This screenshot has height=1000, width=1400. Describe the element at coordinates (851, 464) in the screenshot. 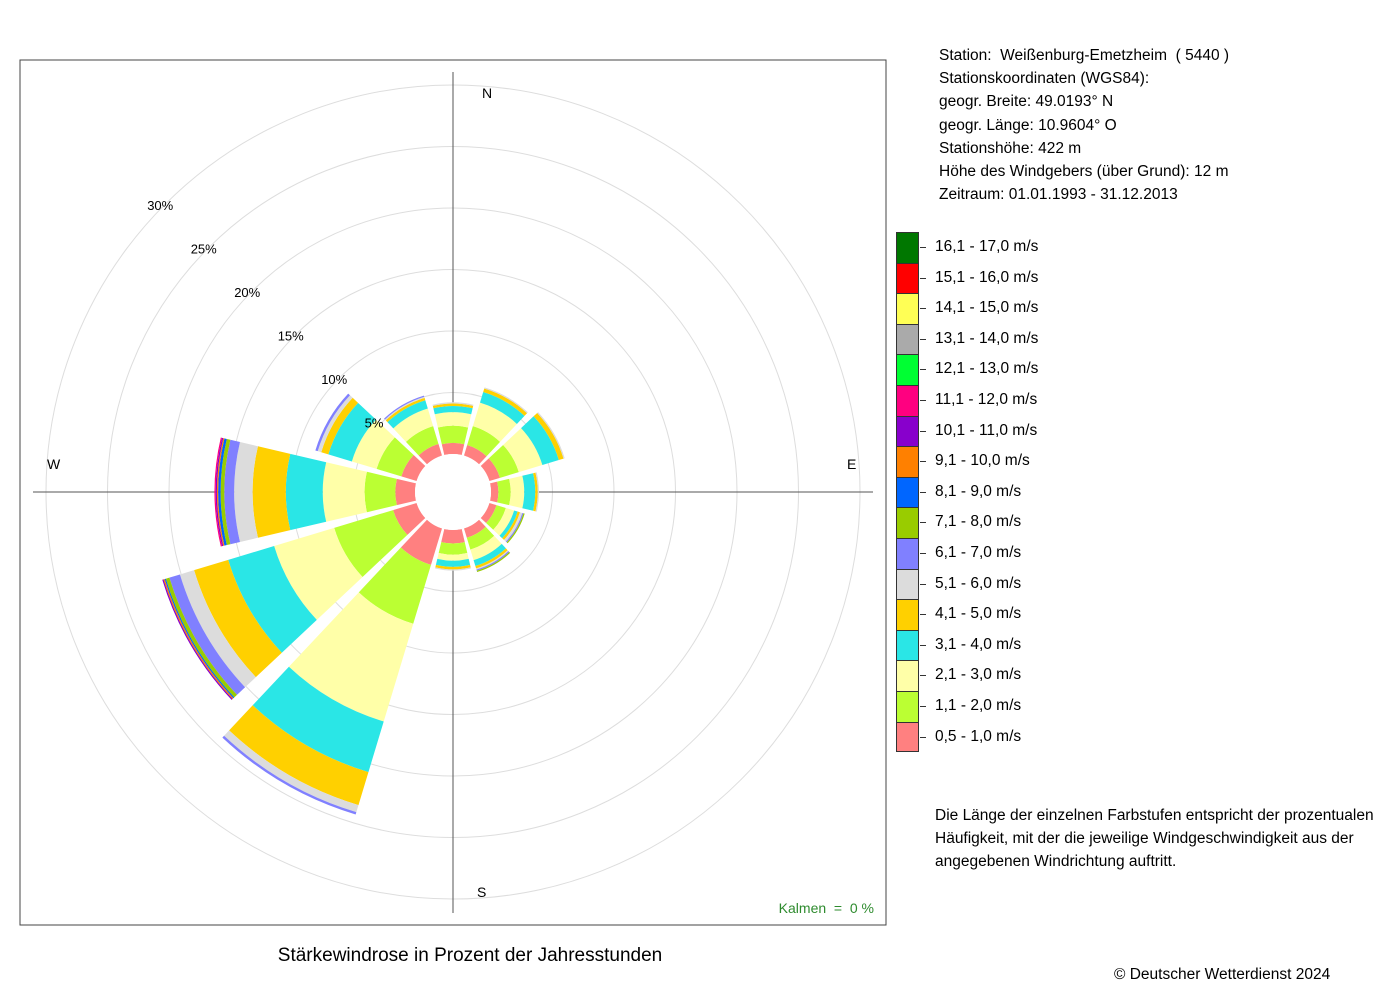

I see `compass-east-label: E` at that location.